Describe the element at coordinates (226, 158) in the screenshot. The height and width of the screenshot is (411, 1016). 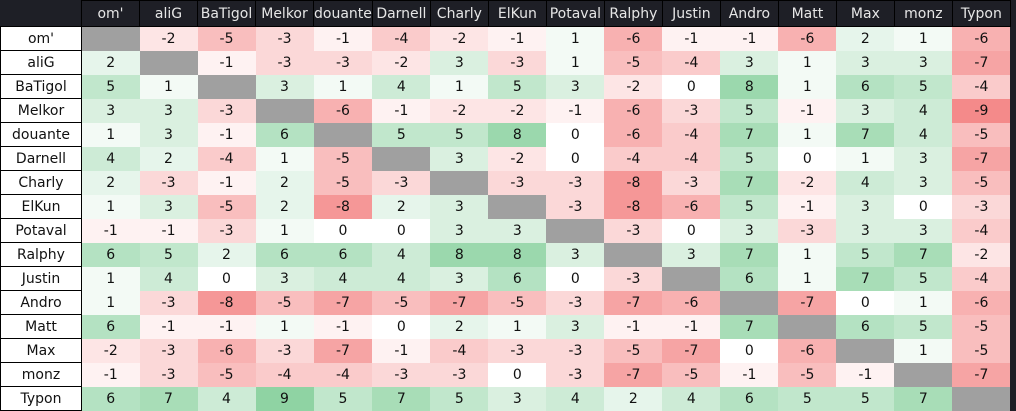
I see `heatmap-cell: -4` at that location.